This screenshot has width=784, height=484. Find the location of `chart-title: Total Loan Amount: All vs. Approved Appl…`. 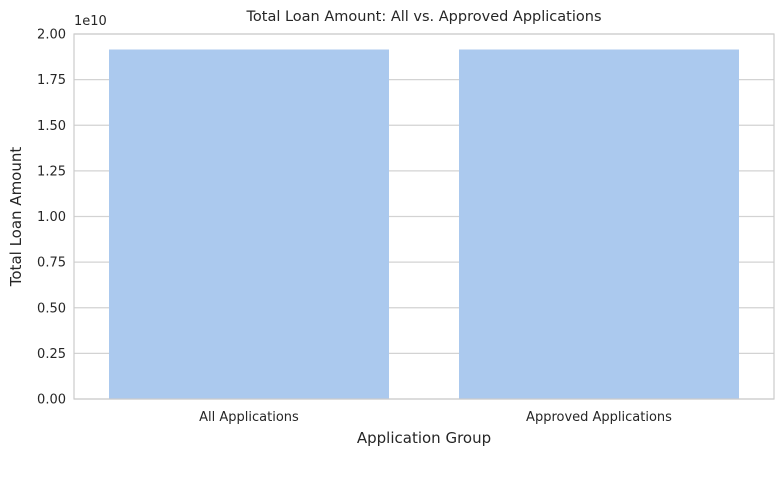

chart-title: Total Loan Amount: All vs. Approved Appl… is located at coordinates (424, 17).